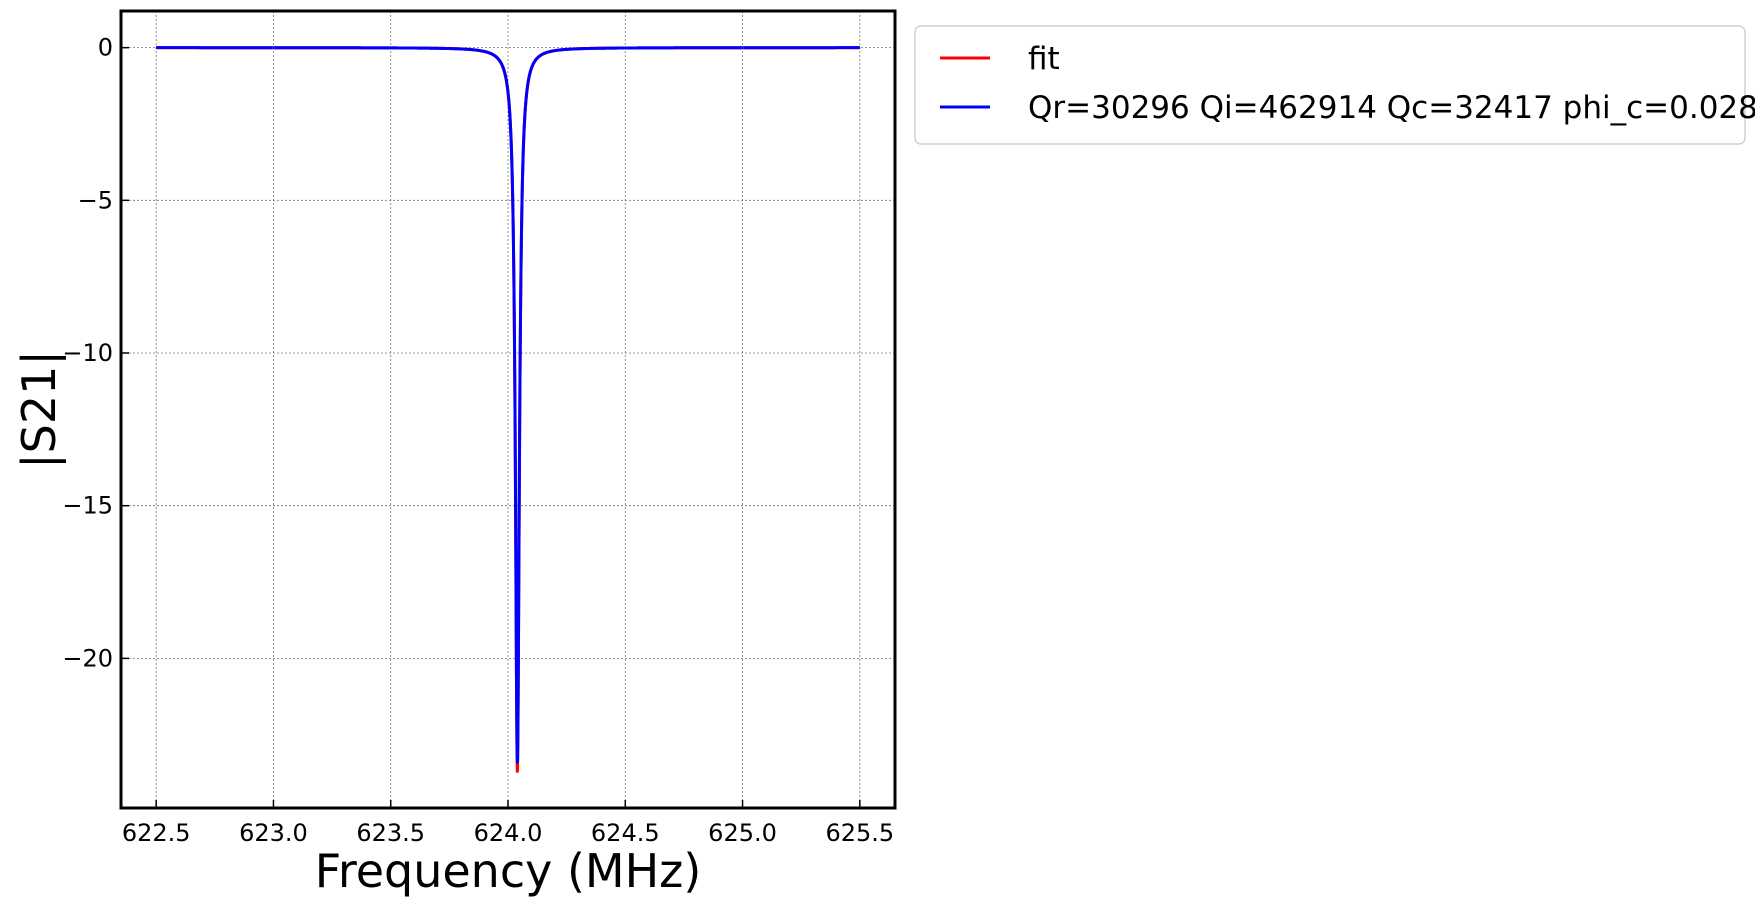  I want to click on legend-box, so click(1330, 85).